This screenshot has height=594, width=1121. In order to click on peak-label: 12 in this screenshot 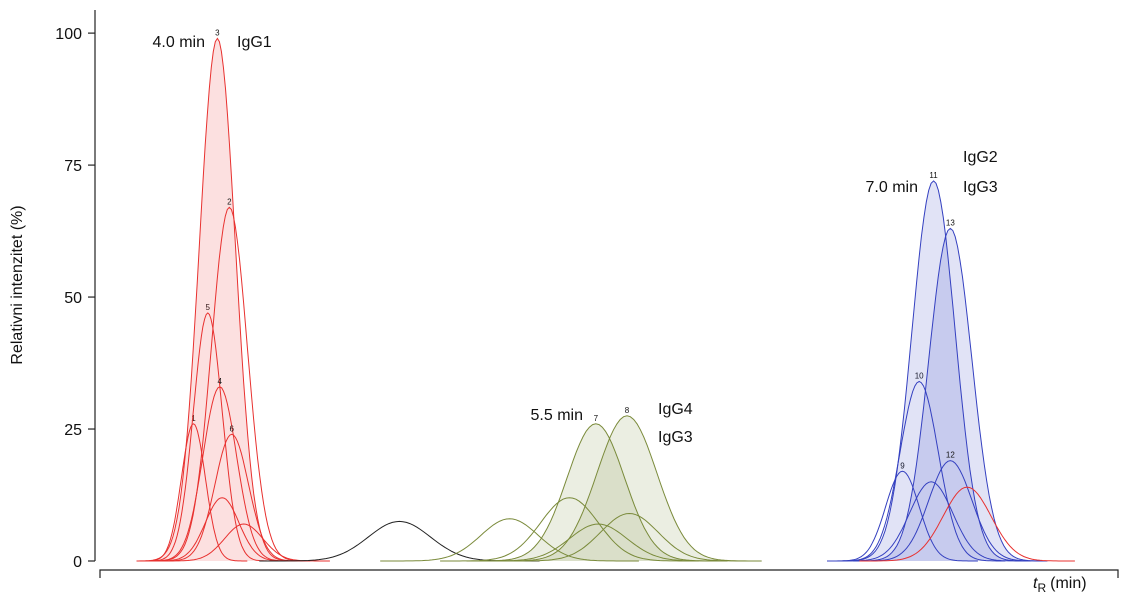, I will do `click(950, 455)`.